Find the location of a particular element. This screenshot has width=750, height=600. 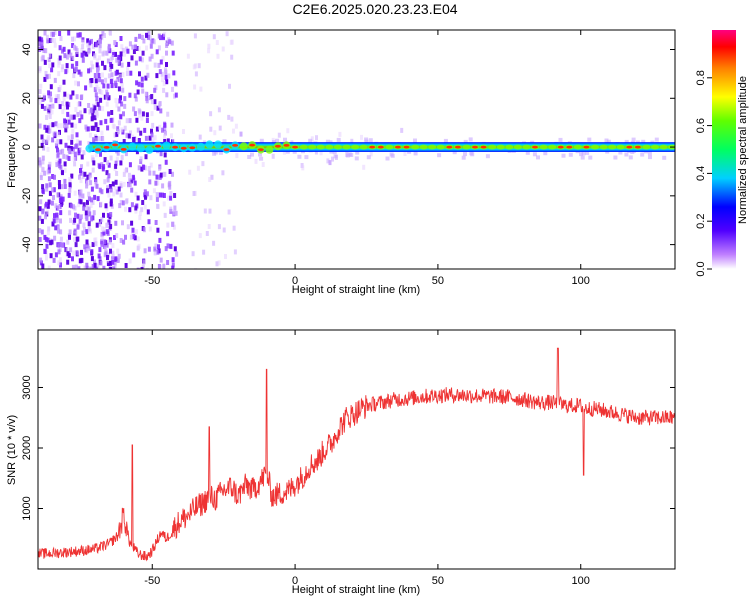

y-tick-label: 0 is located at coordinates (27, 147).